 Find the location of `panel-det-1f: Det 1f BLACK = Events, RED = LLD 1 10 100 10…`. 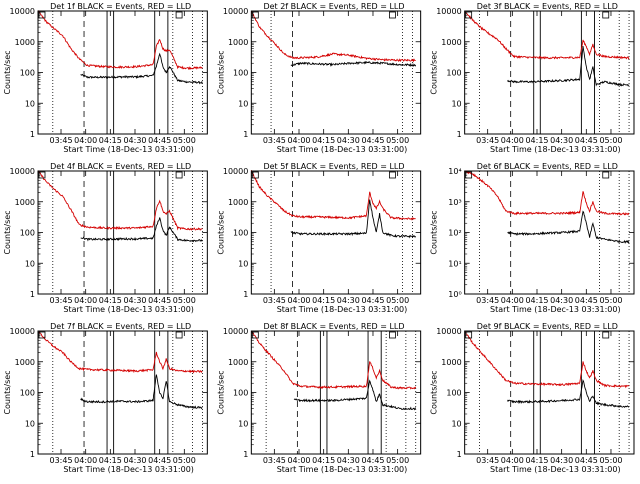

panel-det-1f: Det 1f BLACK = Events, RED = LLD 1 10 100 10… is located at coordinates (105, 78).